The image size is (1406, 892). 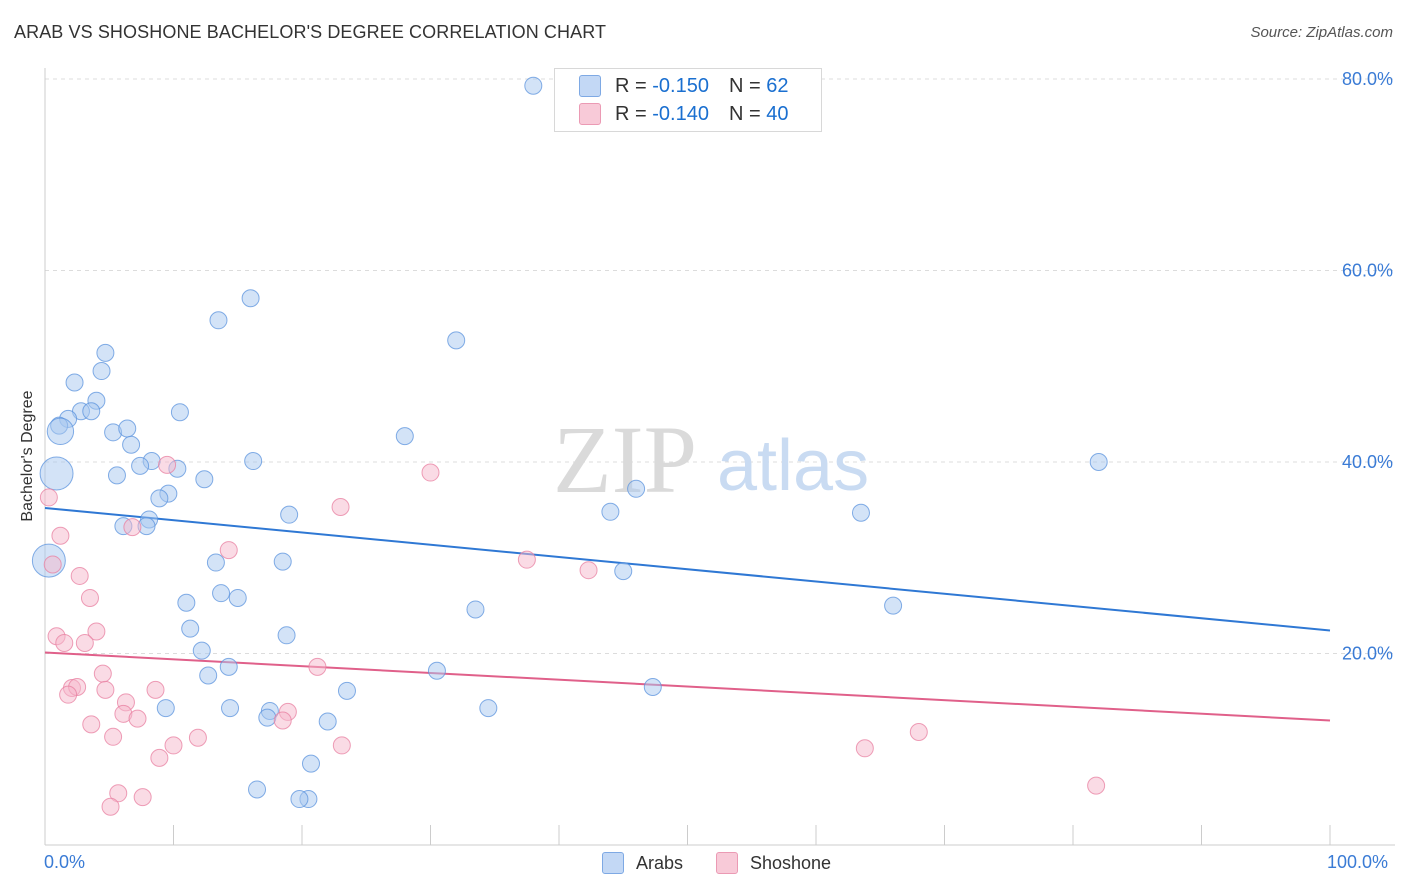 What do you see at coordinates (1367, 271) in the screenshot?
I see `y-tick-label: 60.0%` at bounding box center [1367, 271].